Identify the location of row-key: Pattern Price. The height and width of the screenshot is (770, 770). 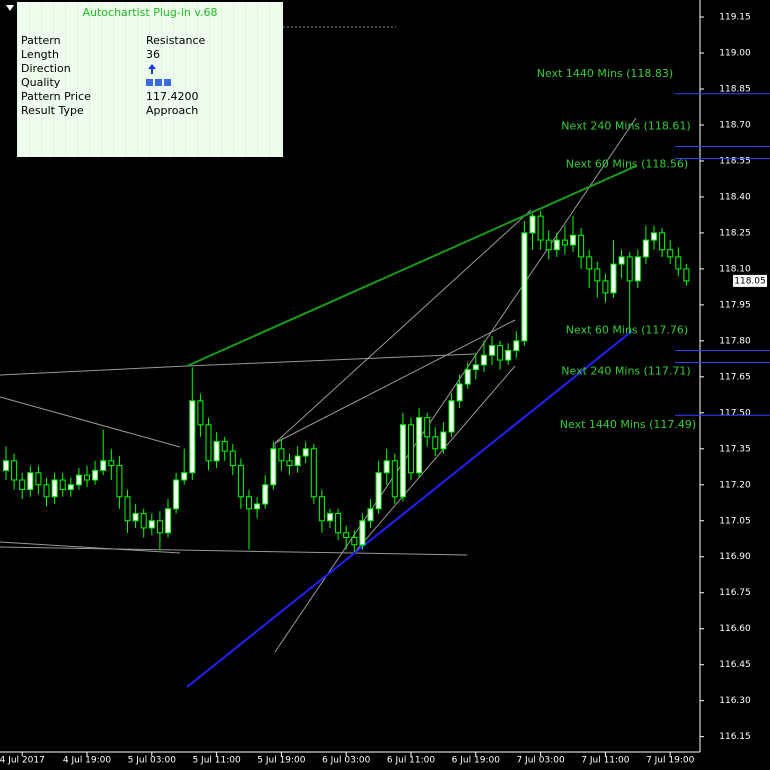
(56, 96).